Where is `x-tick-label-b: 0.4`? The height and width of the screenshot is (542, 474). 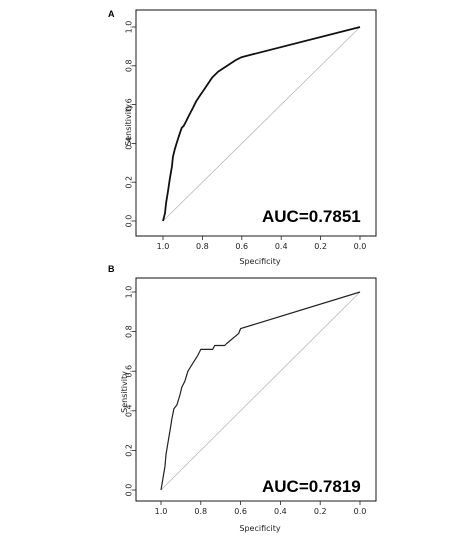
x-tick-label-b: 0.4 is located at coordinates (280, 511).